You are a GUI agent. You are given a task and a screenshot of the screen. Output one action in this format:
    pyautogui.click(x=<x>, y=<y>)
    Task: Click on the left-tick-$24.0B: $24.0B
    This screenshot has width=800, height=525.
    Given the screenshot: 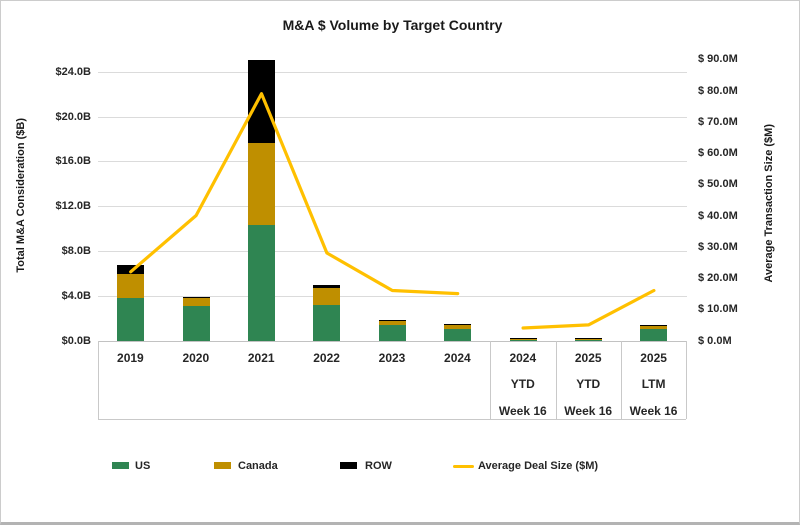 What is the action you would take?
    pyautogui.click(x=73, y=71)
    